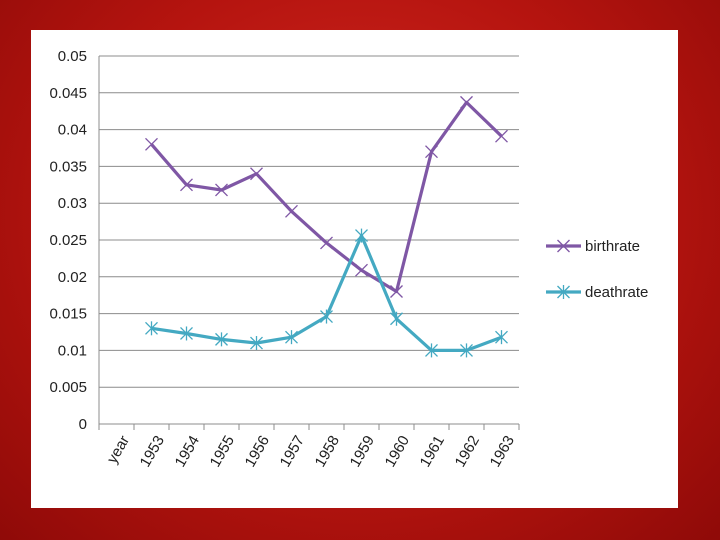 This screenshot has height=540, width=720. Describe the element at coordinates (292, 451) in the screenshot. I see `x-tick-label: 1957` at that location.